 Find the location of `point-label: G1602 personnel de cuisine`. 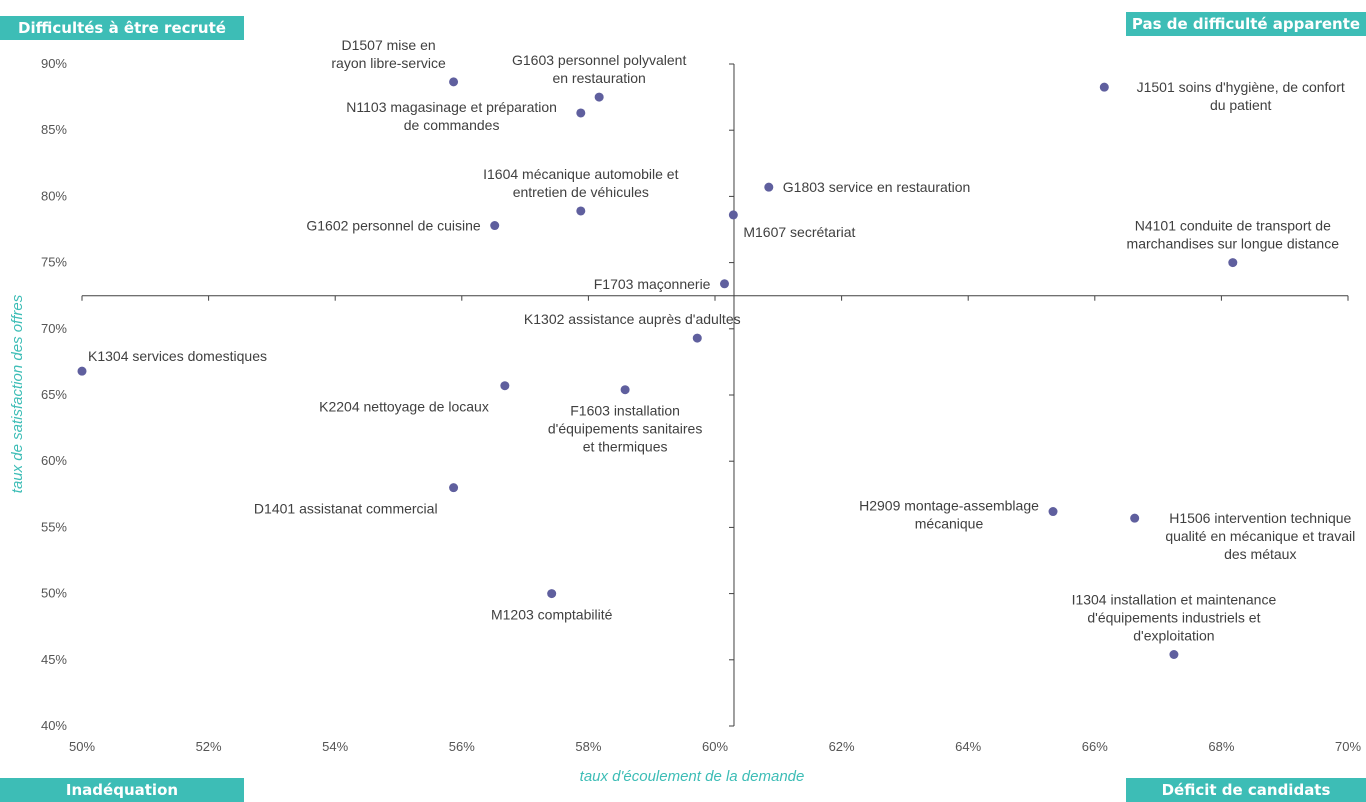

point-label: G1602 personnel de cuisine is located at coordinates (393, 226).